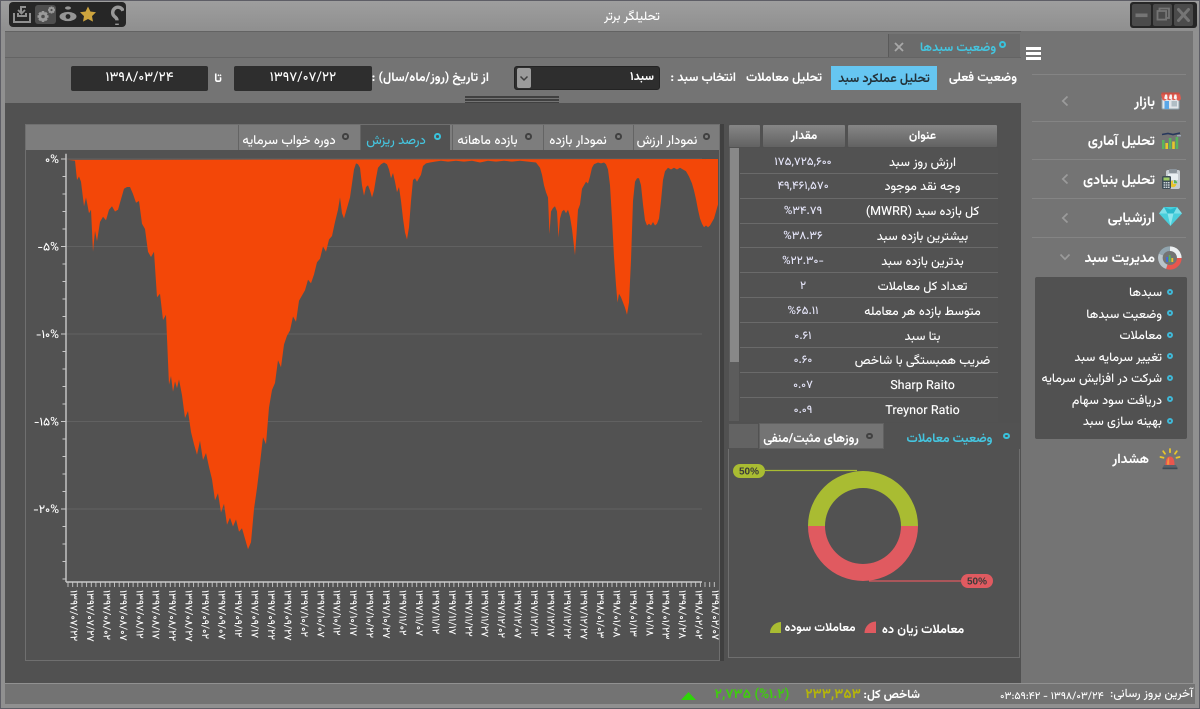 The width and height of the screenshot is (1200, 709). Describe the element at coordinates (467, 613) in the screenshot. I see `svg-text: ۱۳۹۷/۱۱/۲۲` at that location.